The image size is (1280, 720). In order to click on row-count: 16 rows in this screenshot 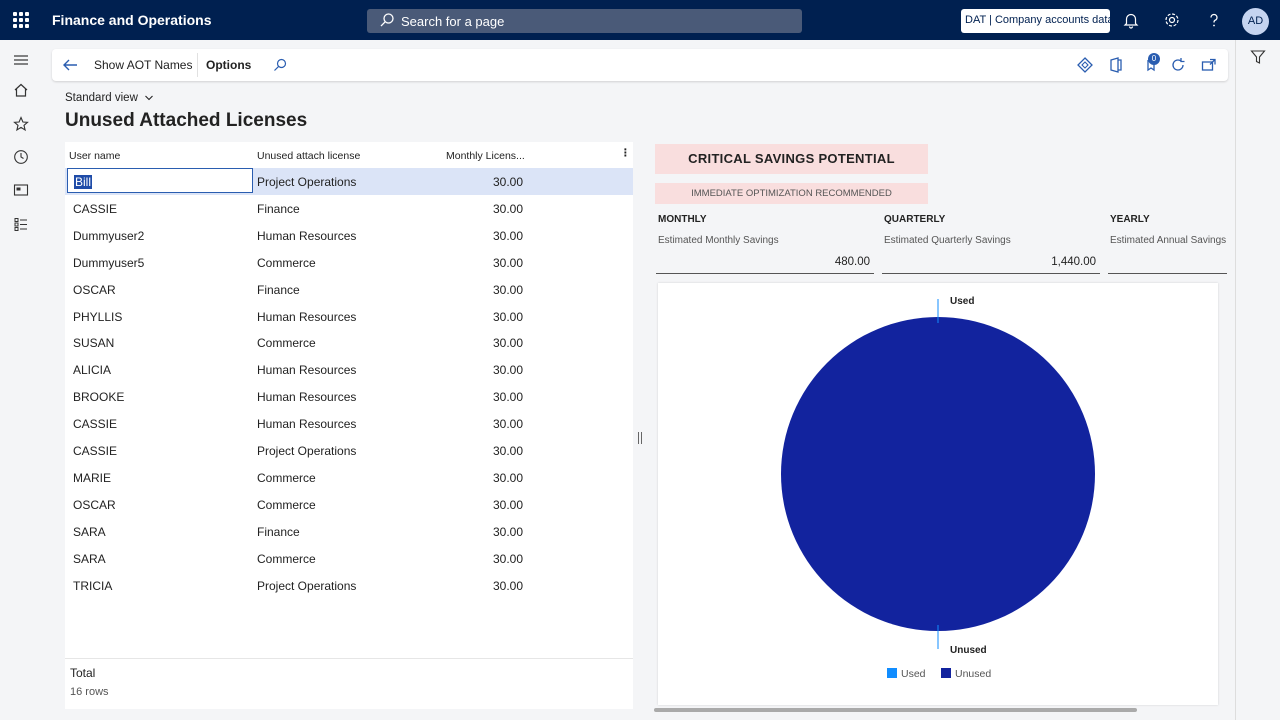, I will do `click(89, 692)`.